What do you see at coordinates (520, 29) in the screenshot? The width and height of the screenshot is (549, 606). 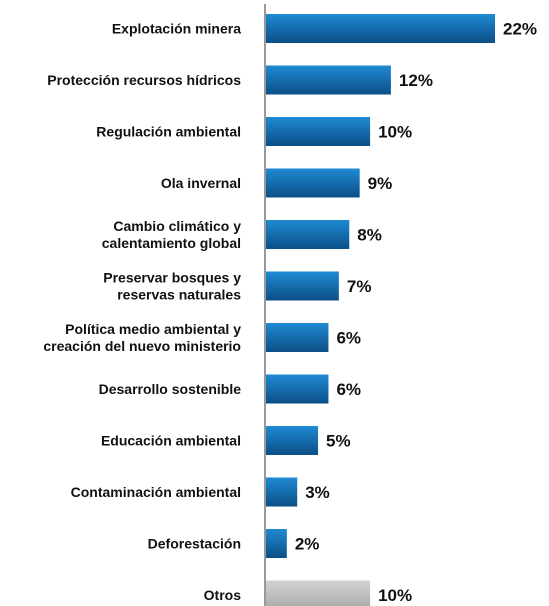 I see `value-label-0: 22%` at bounding box center [520, 29].